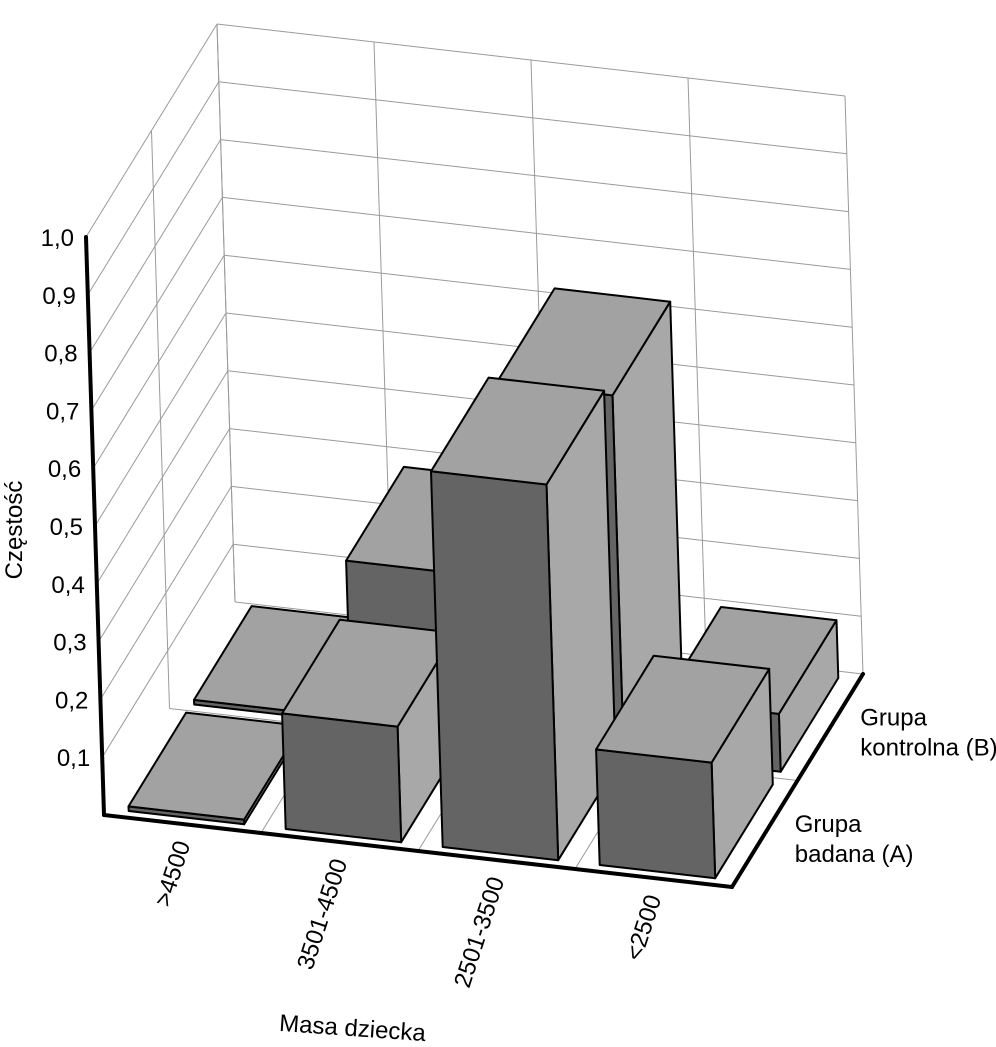 This screenshot has width=996, height=1047. Describe the element at coordinates (58, 296) in the screenshot. I see `y-tick-label: 0,9` at that location.